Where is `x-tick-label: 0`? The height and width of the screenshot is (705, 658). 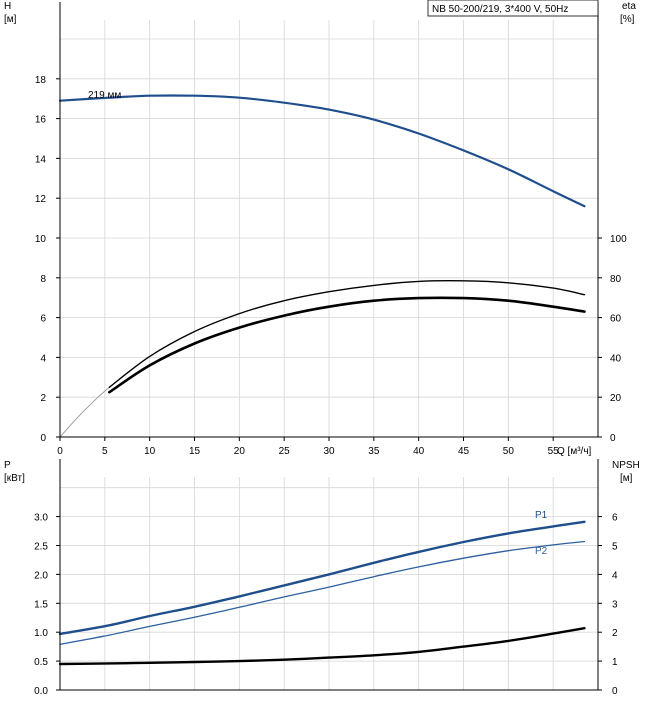 x-tick-label: 0 is located at coordinates (60, 451).